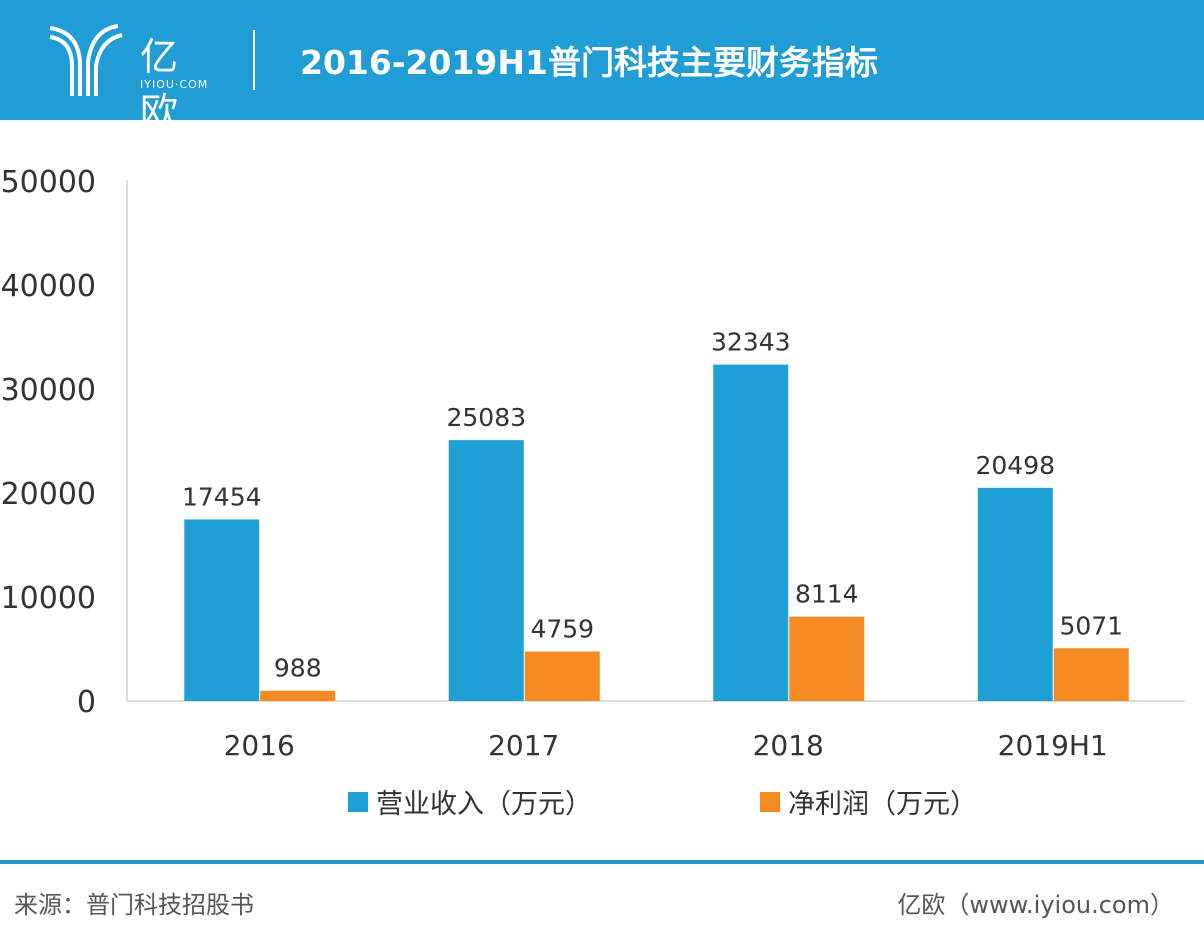 This screenshot has height=940, width=1204. Describe the element at coordinates (484, 804) in the screenshot. I see `legend-label: 营业收入（万元）` at that location.